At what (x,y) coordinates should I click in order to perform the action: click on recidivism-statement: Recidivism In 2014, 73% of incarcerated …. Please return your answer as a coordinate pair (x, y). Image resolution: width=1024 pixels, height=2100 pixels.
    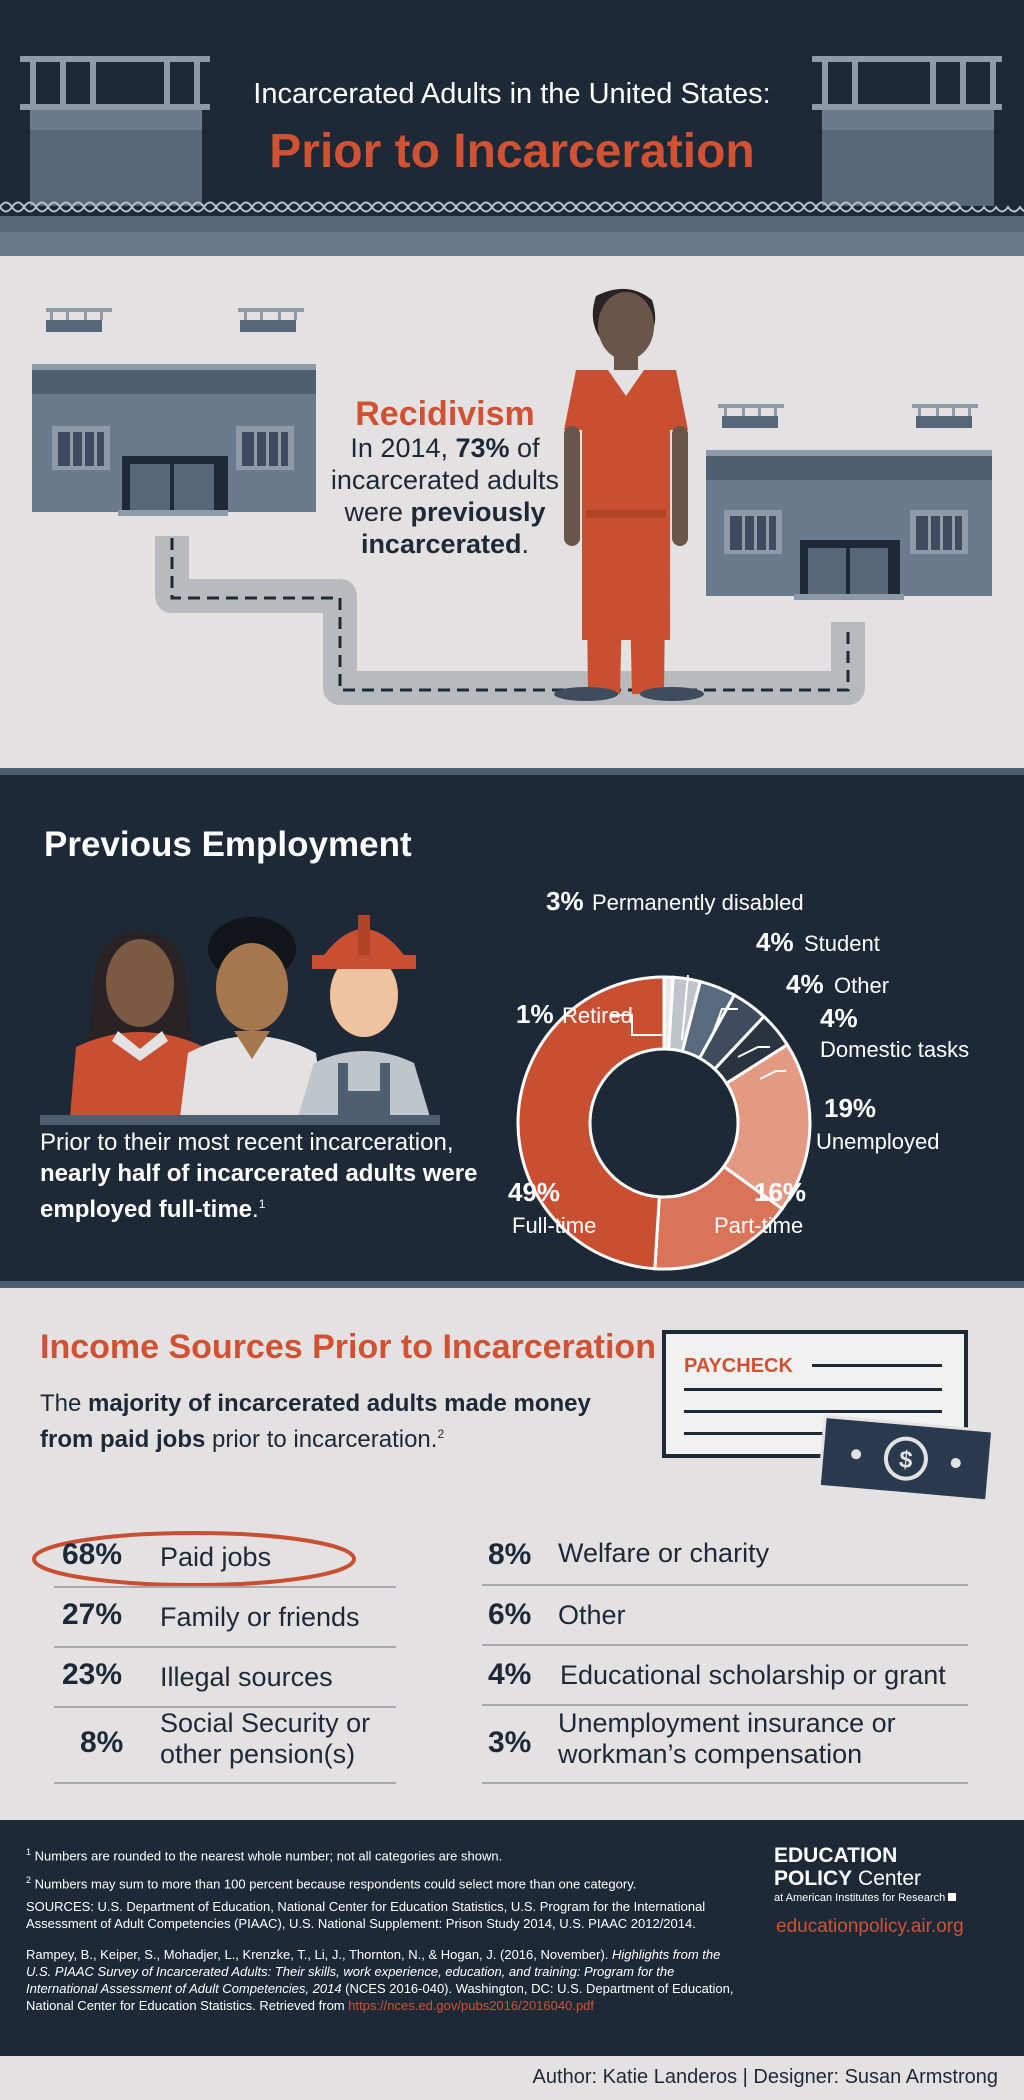
    Looking at the image, I should click on (445, 478).